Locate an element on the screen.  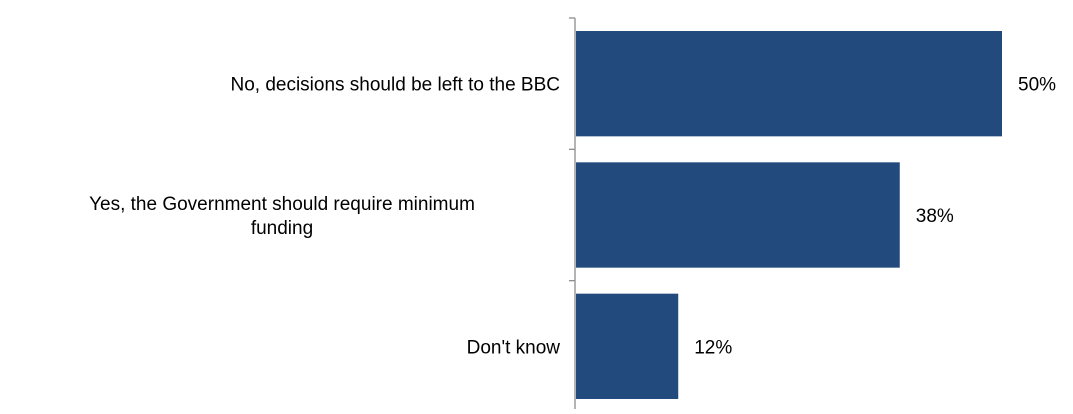
data-label: 38% is located at coordinates (935, 216).